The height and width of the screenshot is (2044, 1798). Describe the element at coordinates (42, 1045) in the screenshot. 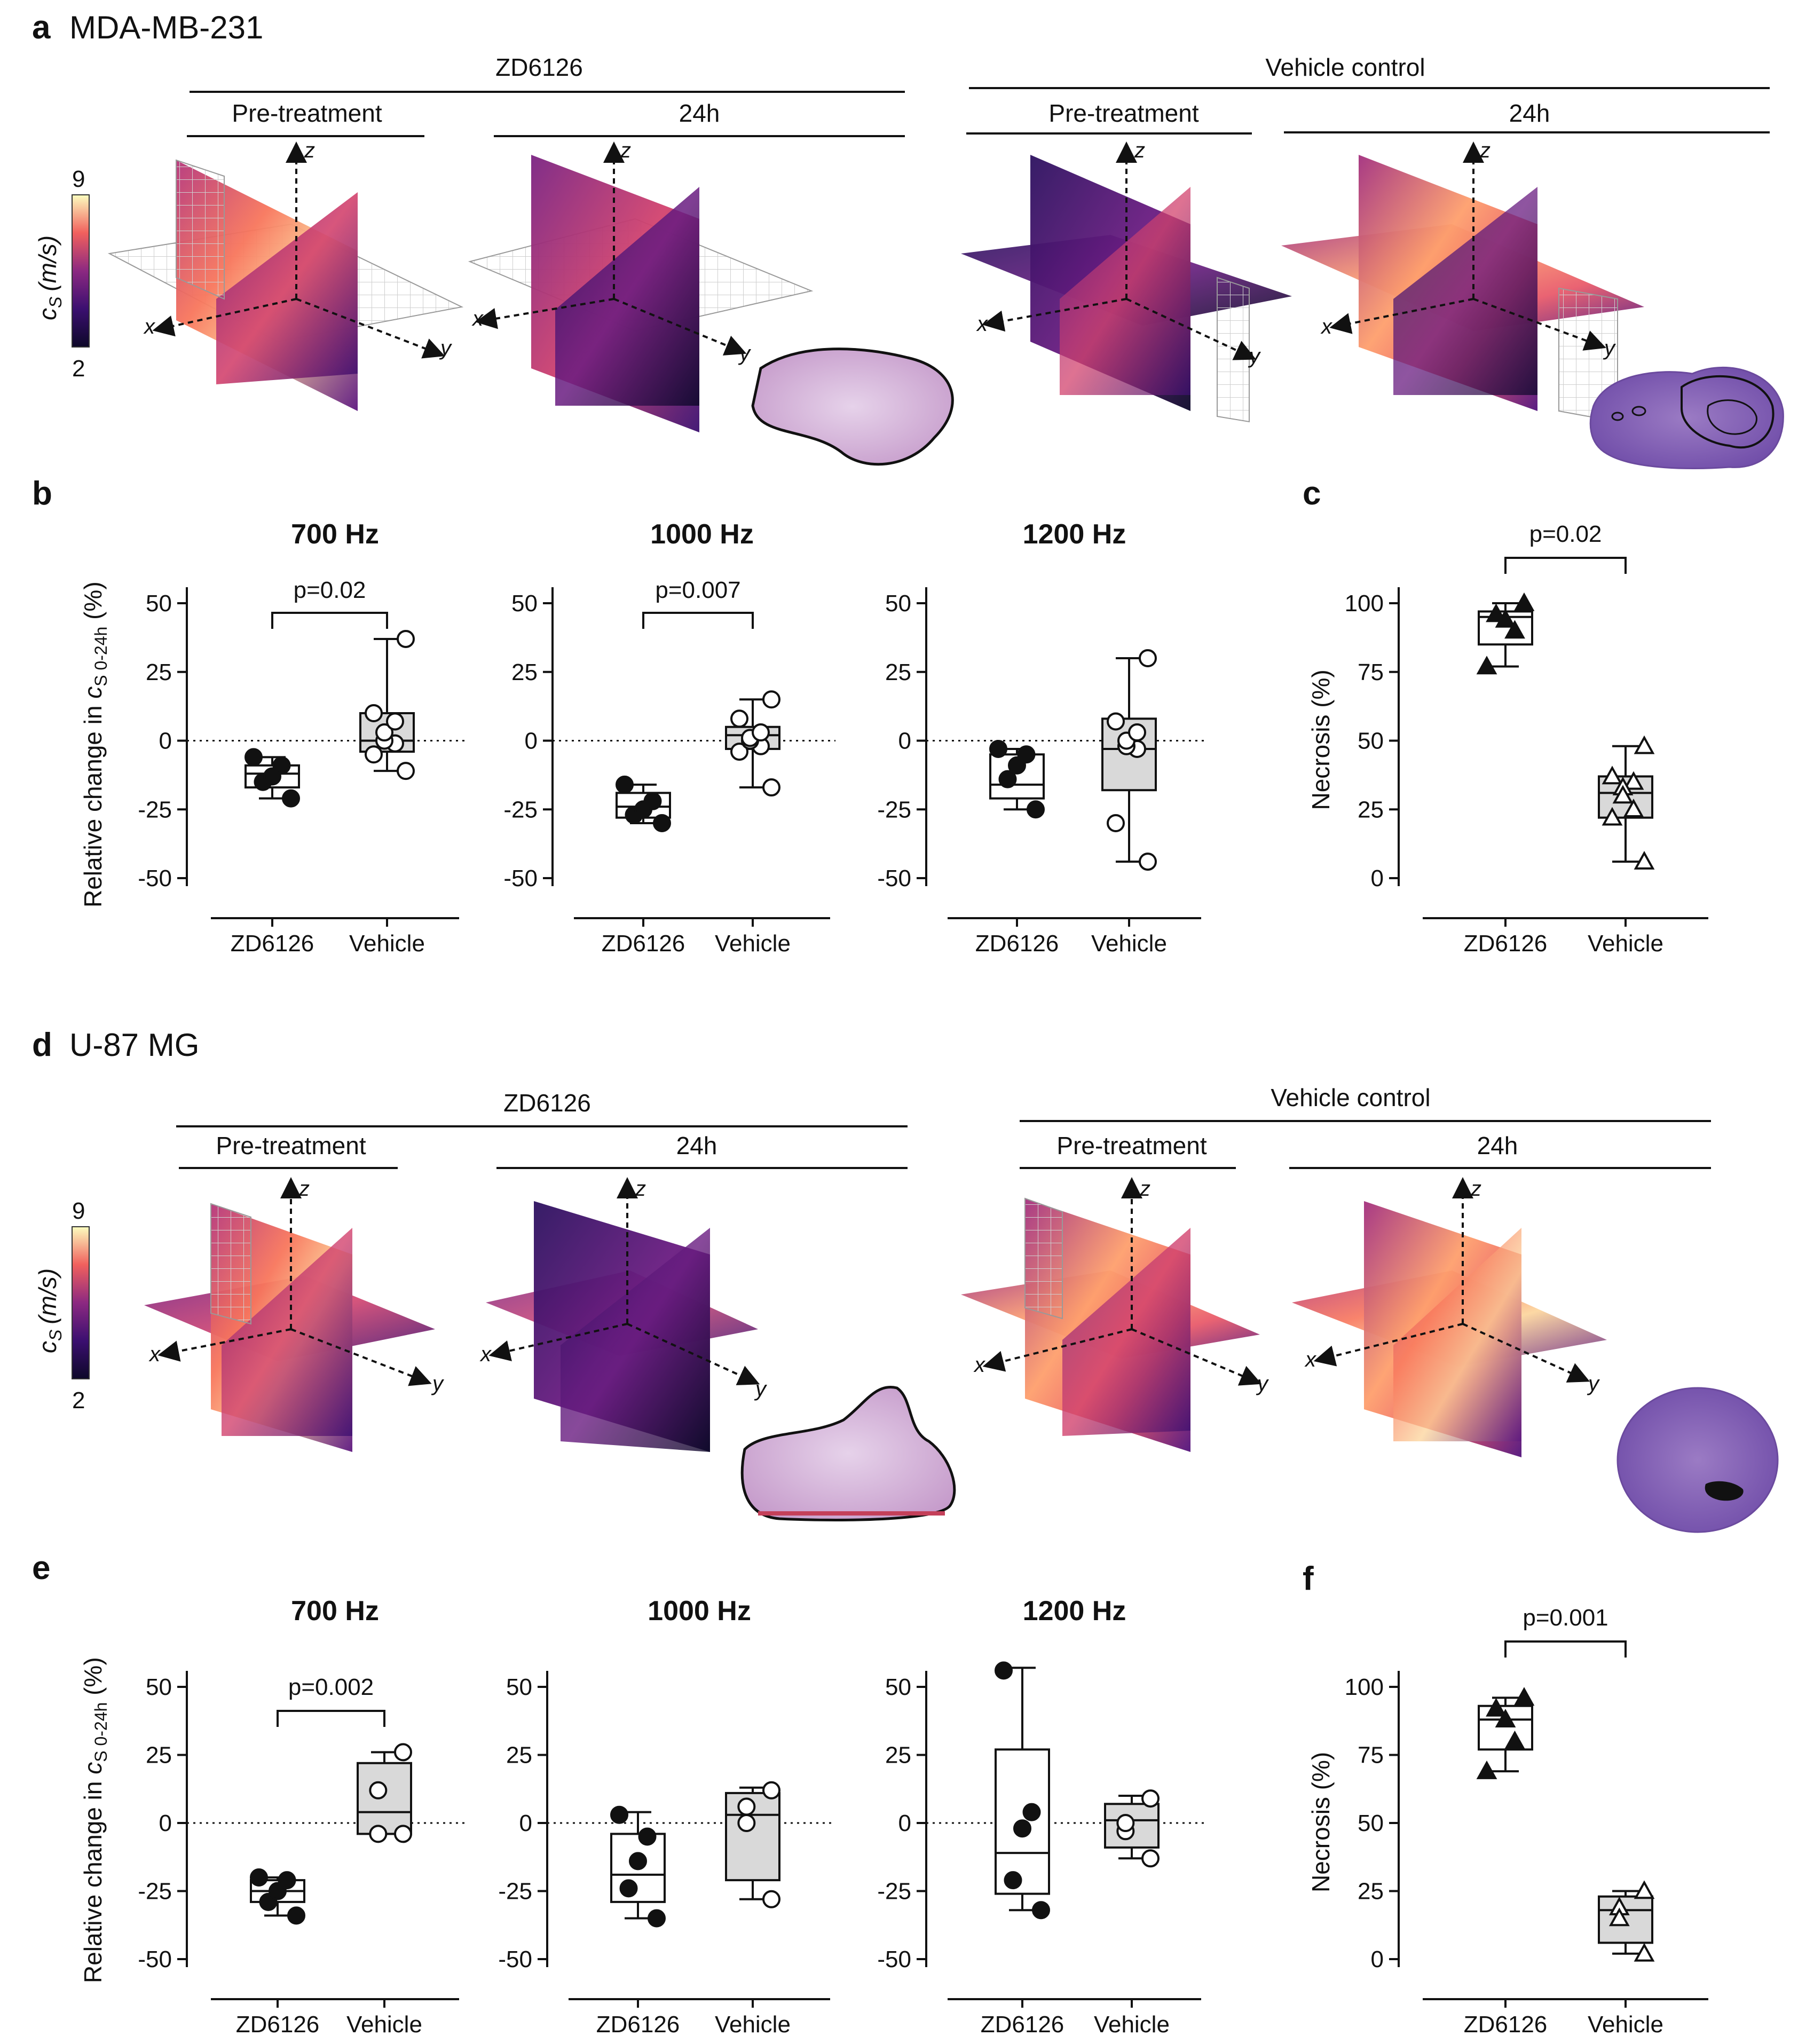

I see `panel-letter-d: d` at that location.